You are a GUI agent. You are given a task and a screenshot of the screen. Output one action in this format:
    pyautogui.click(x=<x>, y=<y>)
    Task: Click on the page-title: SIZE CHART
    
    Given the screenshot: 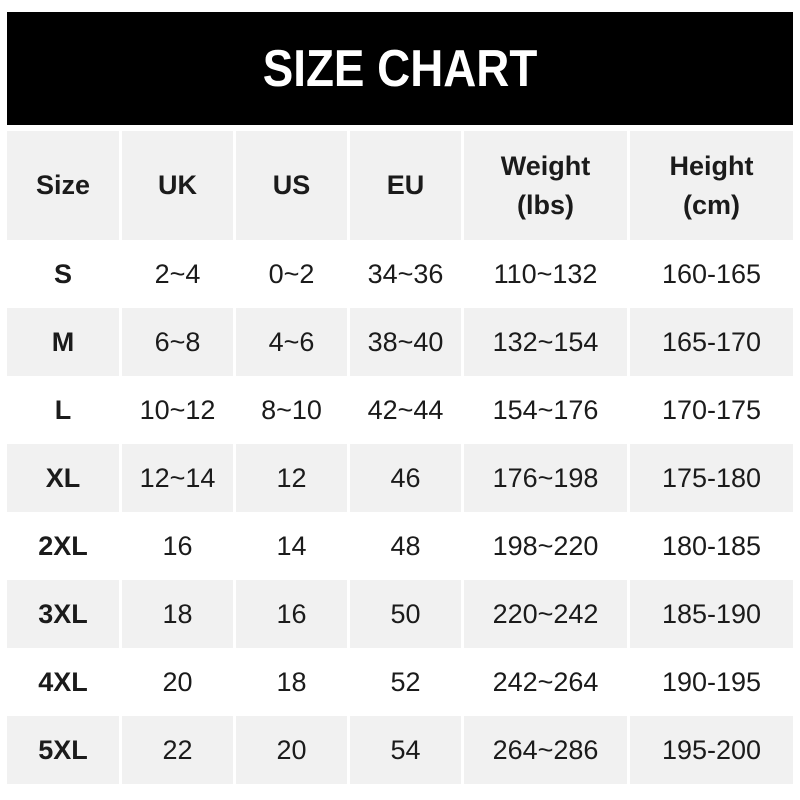 What is the action you would take?
    pyautogui.click(x=400, y=68)
    